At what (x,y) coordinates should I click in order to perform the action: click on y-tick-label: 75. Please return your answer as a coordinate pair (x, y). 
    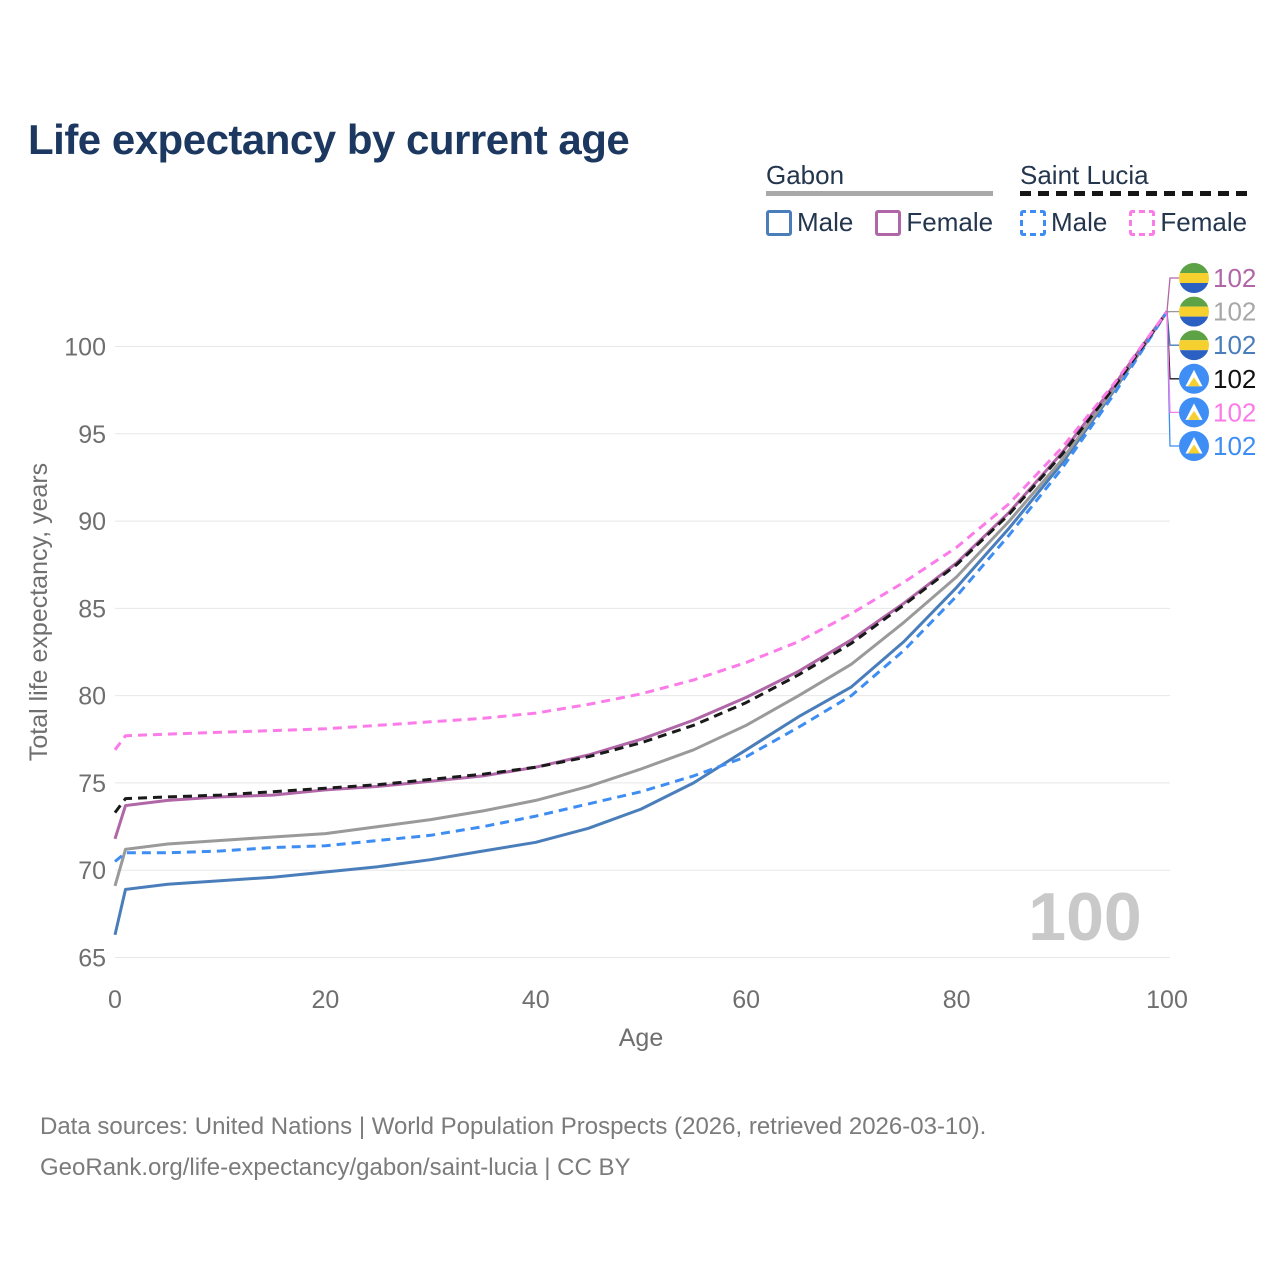
    Looking at the image, I should click on (92, 784).